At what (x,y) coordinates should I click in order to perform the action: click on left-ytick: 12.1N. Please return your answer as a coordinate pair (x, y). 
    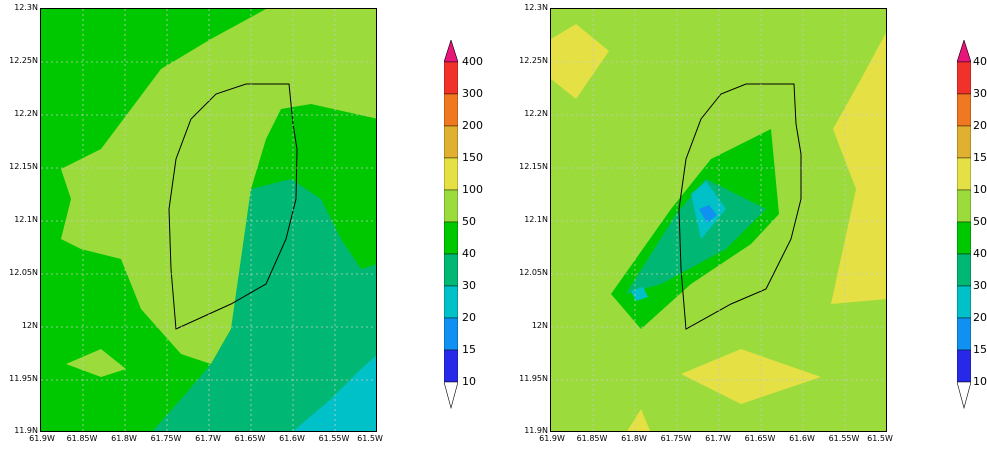
    Looking at the image, I should click on (26, 219).